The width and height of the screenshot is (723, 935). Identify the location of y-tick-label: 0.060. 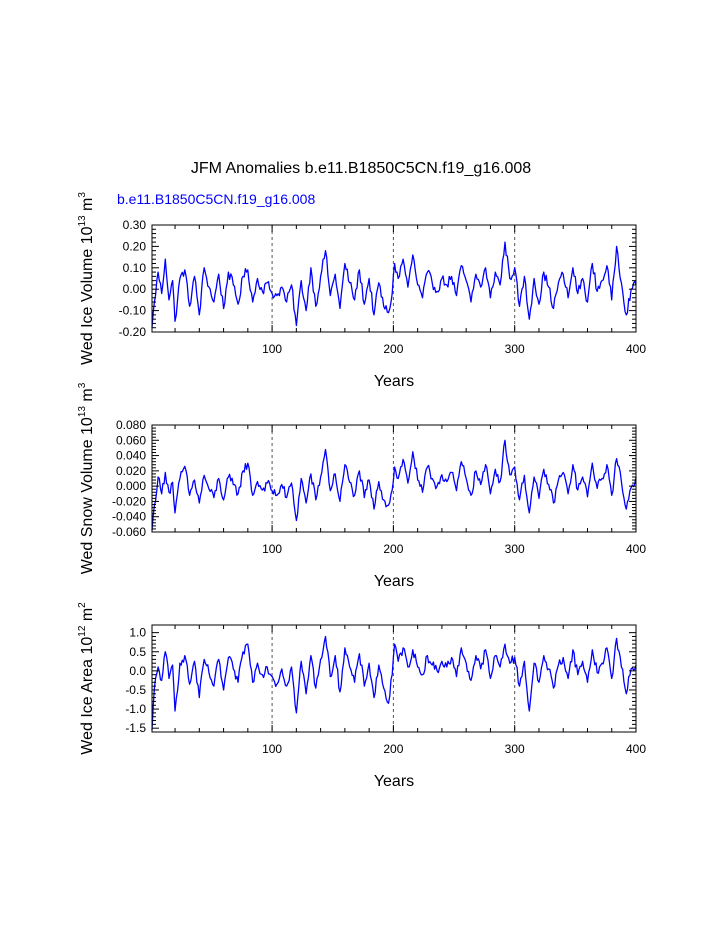
(131, 440).